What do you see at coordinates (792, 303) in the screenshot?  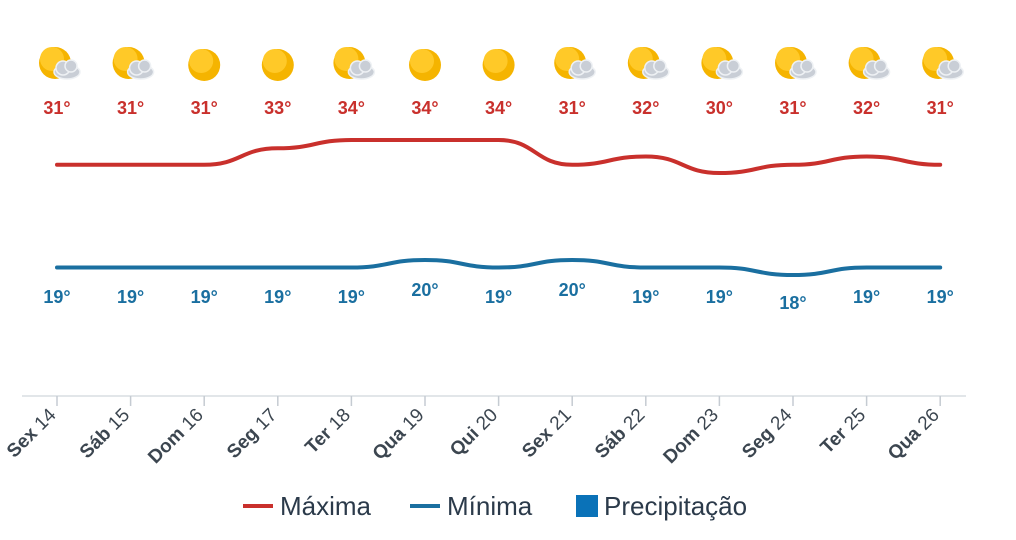 I see `min-temperature-label: 18°` at bounding box center [792, 303].